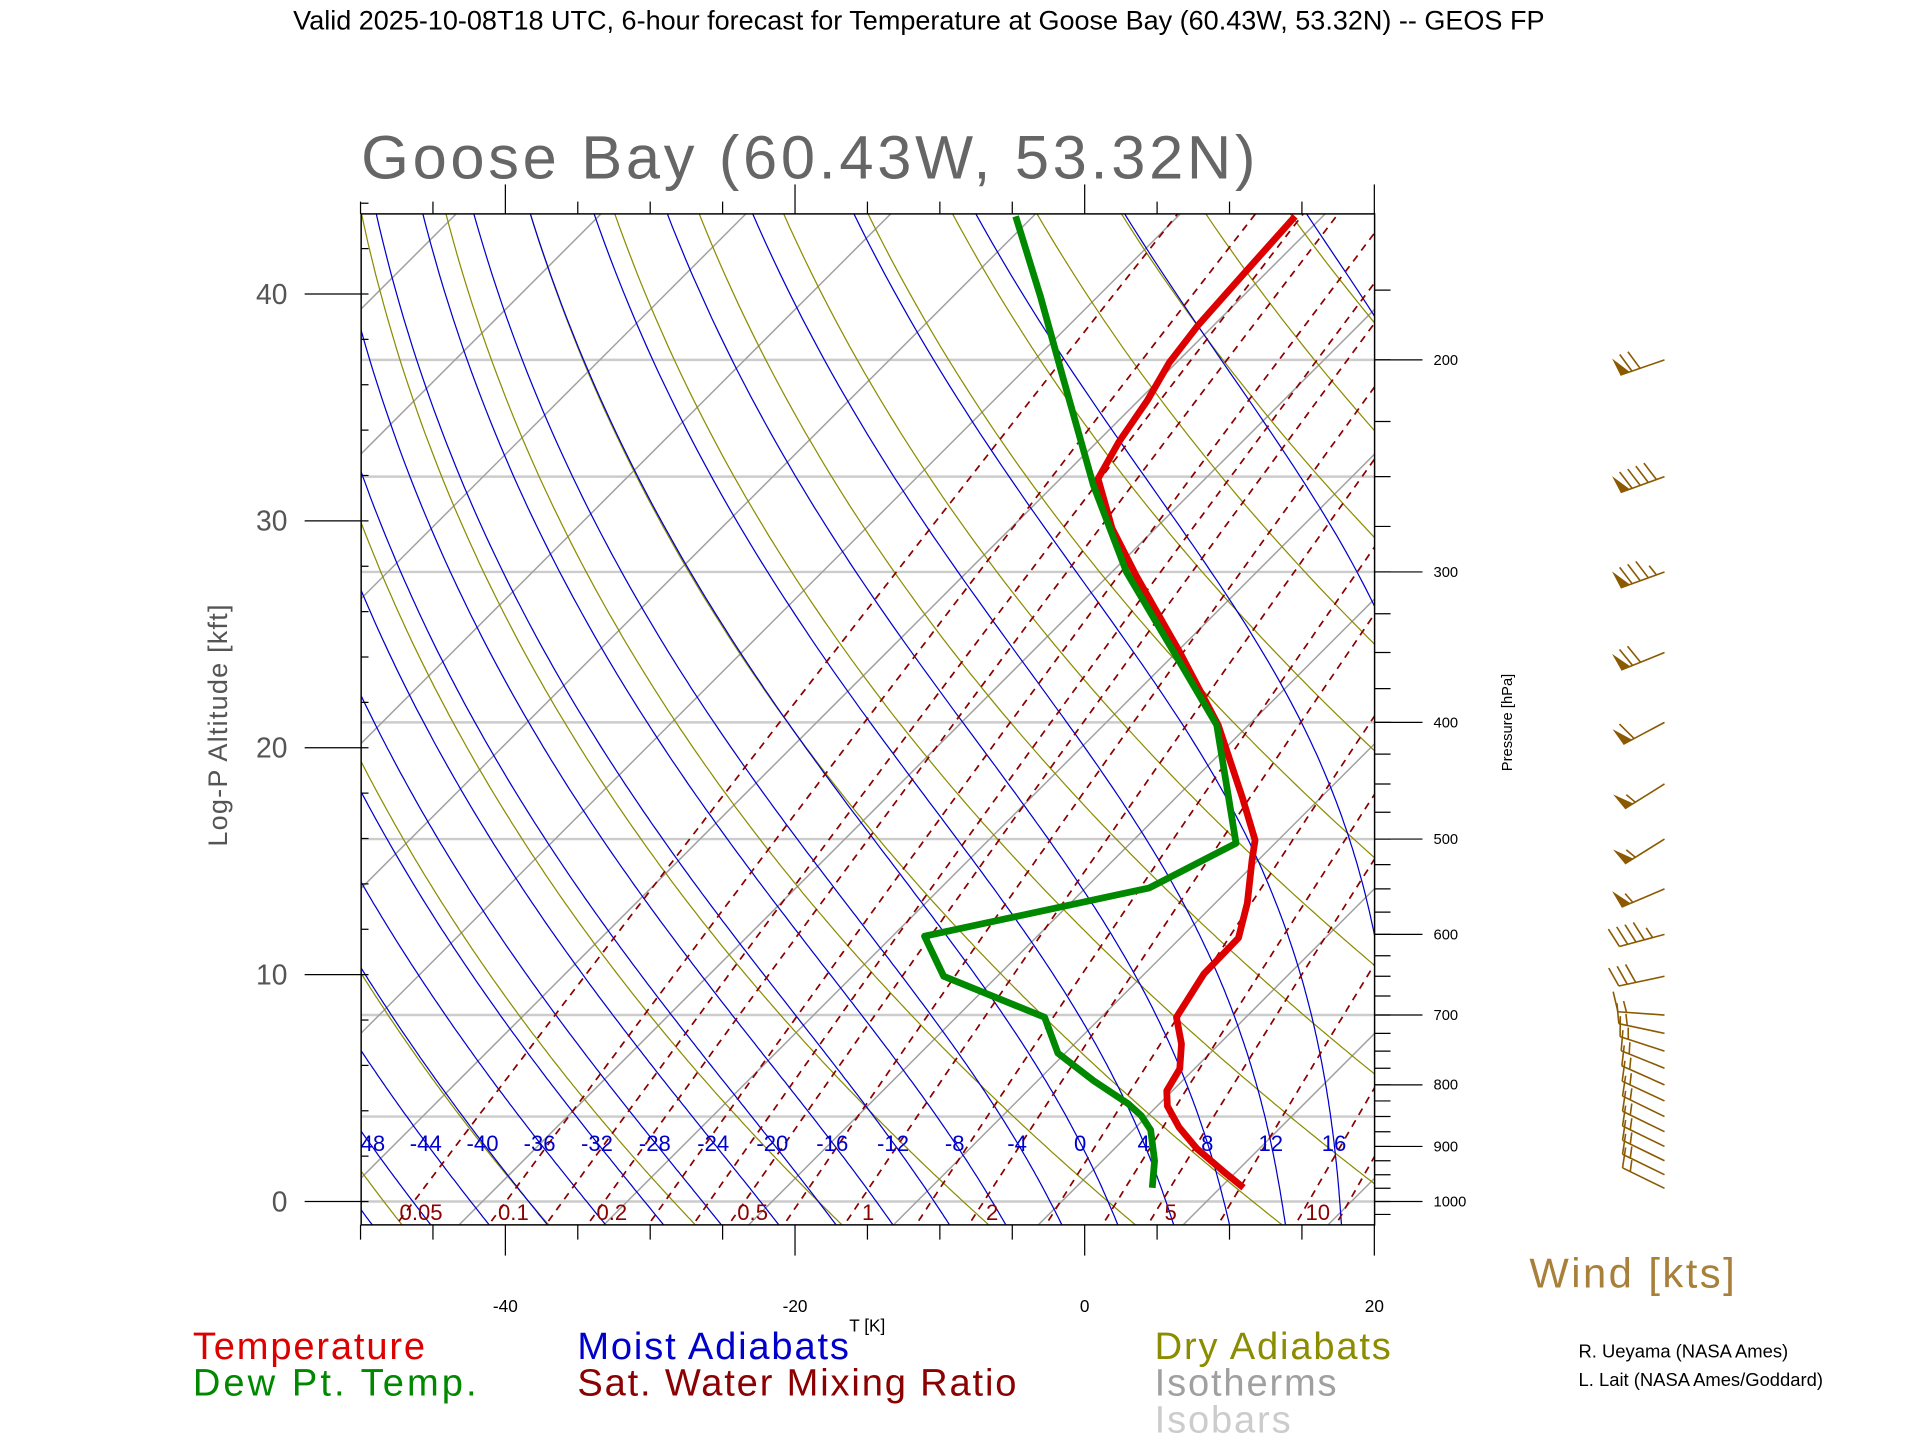 This screenshot has height=1440, width=1920. Describe the element at coordinates (752, 1212) in the screenshot. I see `mixing-ratio-label: 0.5` at that location.